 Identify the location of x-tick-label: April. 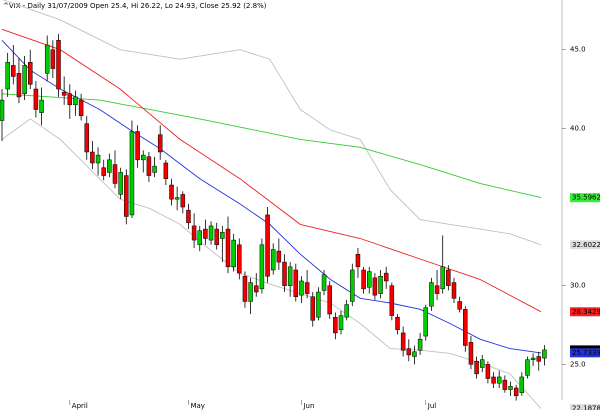
(80, 406).